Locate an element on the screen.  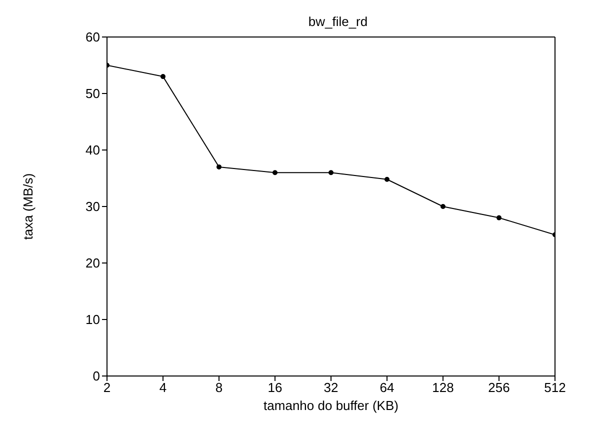
x-tick-label: 256 is located at coordinates (499, 388).